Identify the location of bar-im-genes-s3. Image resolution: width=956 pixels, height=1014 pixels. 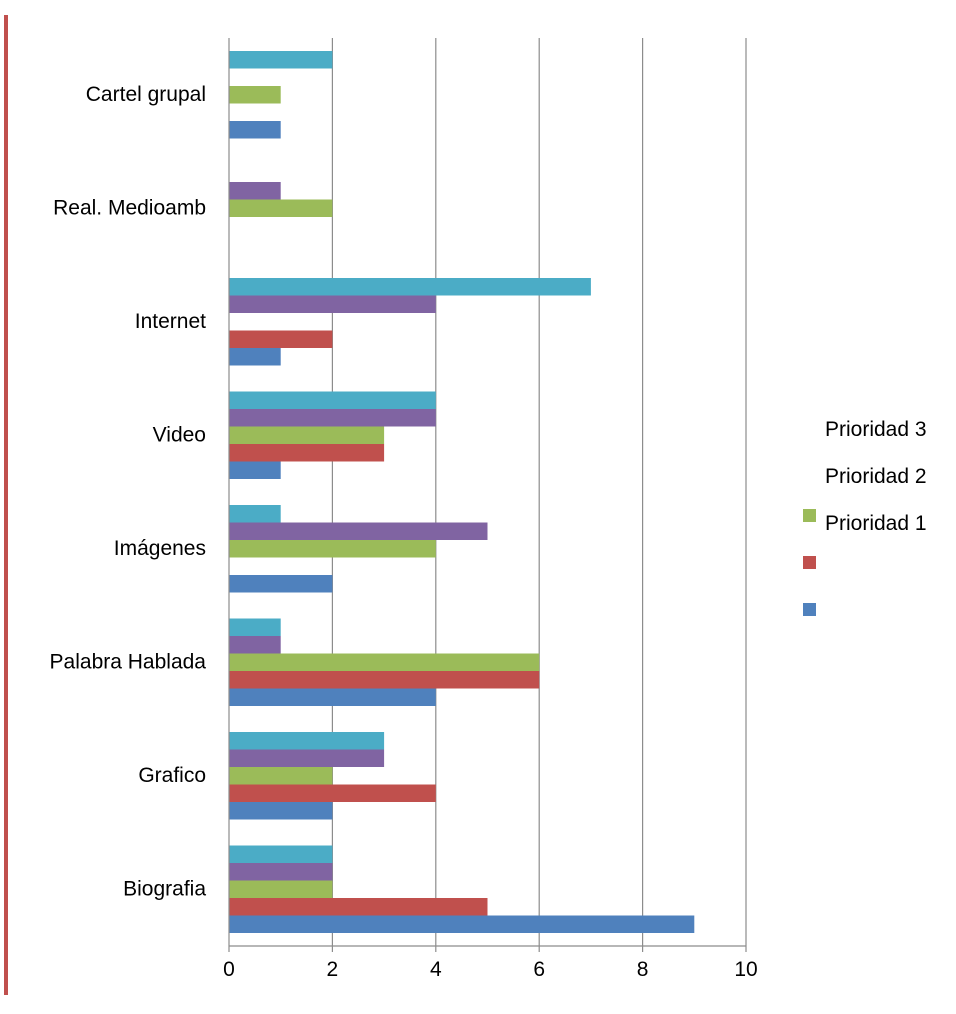
(332, 549).